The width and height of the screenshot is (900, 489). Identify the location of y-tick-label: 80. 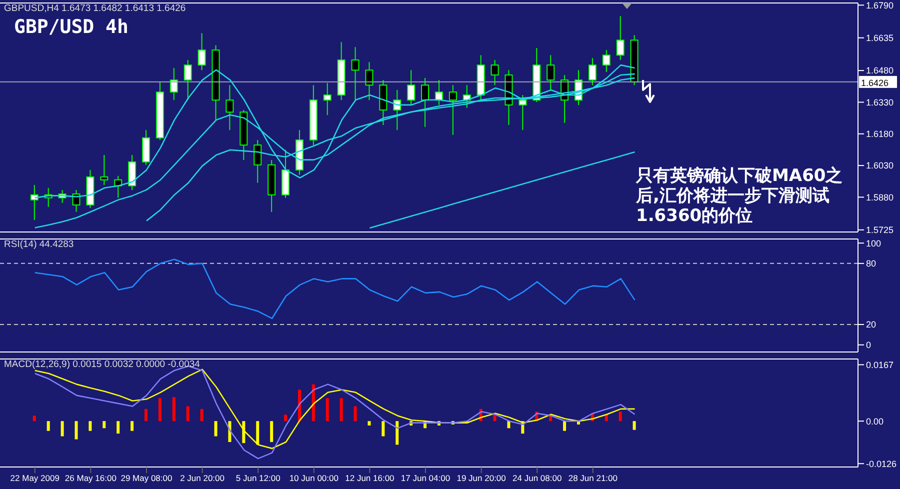
(871, 263).